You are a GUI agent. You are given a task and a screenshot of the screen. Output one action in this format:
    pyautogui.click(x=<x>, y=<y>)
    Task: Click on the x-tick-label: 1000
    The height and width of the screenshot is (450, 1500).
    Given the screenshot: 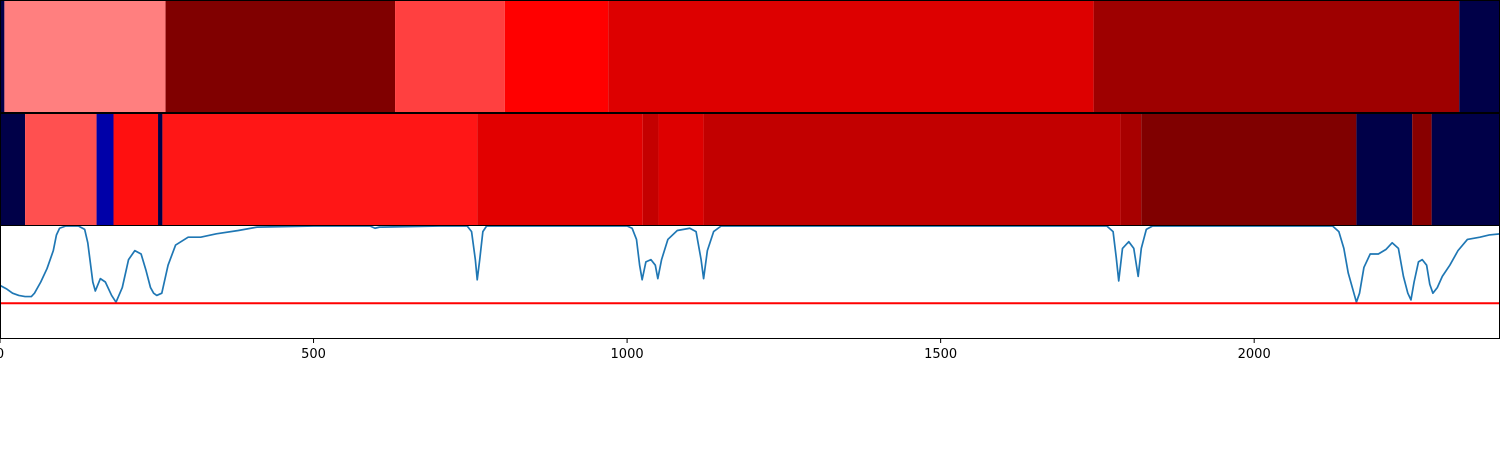 What is the action you would take?
    pyautogui.click(x=627, y=354)
    